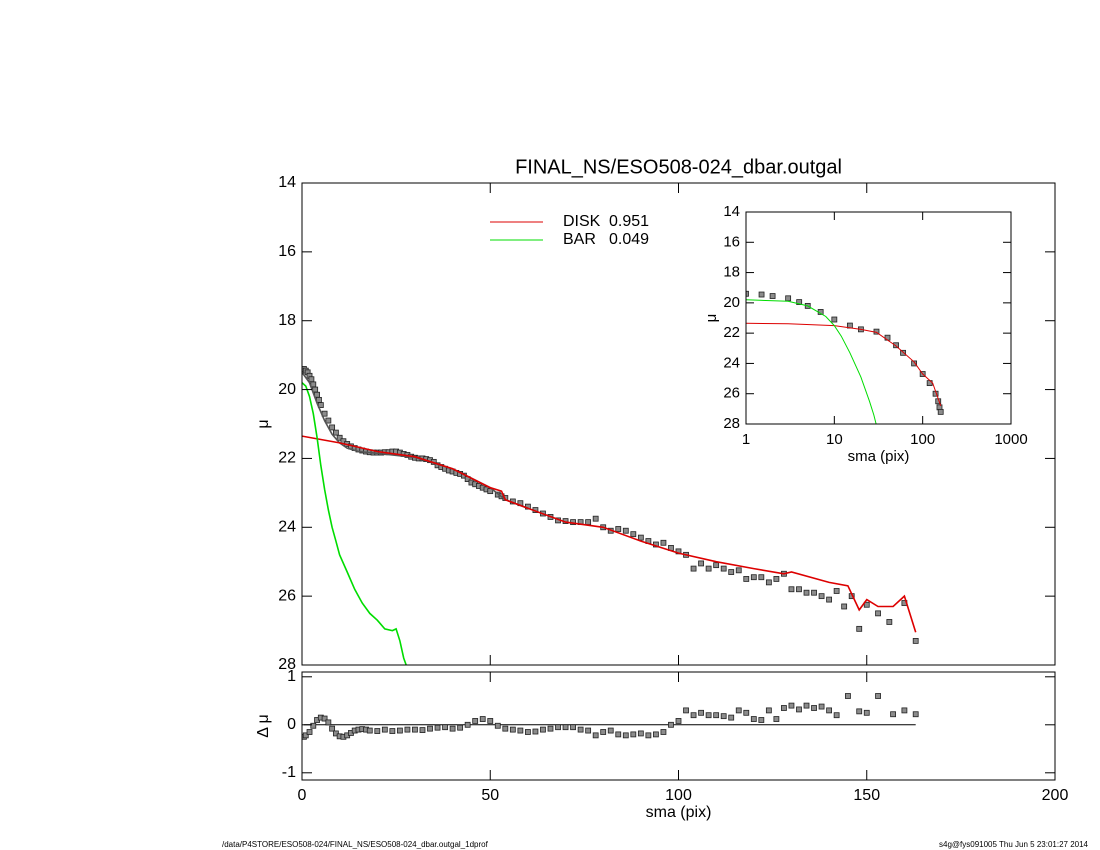  What do you see at coordinates (291, 676) in the screenshot?
I see `y-tick-label: 1` at bounding box center [291, 676].